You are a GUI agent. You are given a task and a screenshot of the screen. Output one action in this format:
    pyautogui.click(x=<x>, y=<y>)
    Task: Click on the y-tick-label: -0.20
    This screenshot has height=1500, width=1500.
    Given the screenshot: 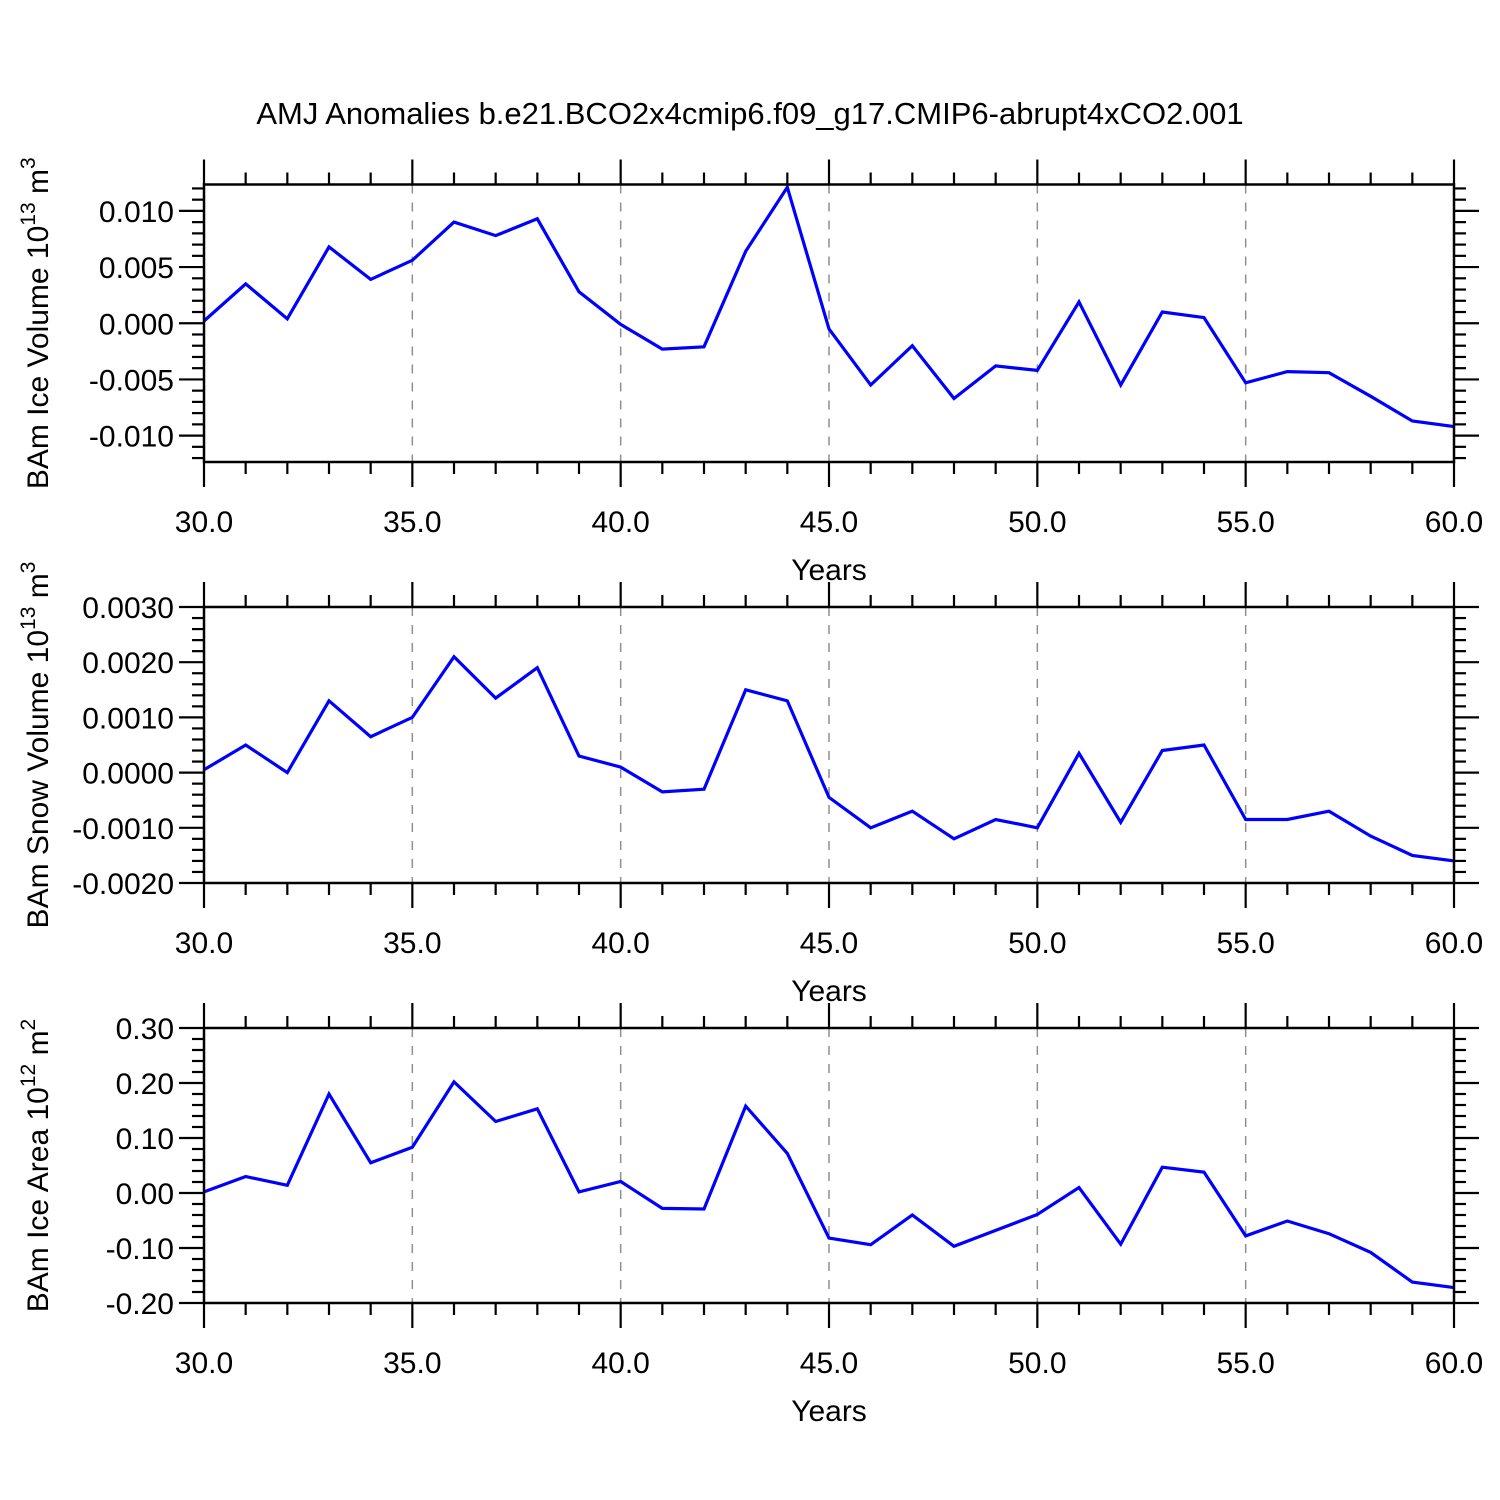 What is the action you would take?
    pyautogui.click(x=140, y=1304)
    